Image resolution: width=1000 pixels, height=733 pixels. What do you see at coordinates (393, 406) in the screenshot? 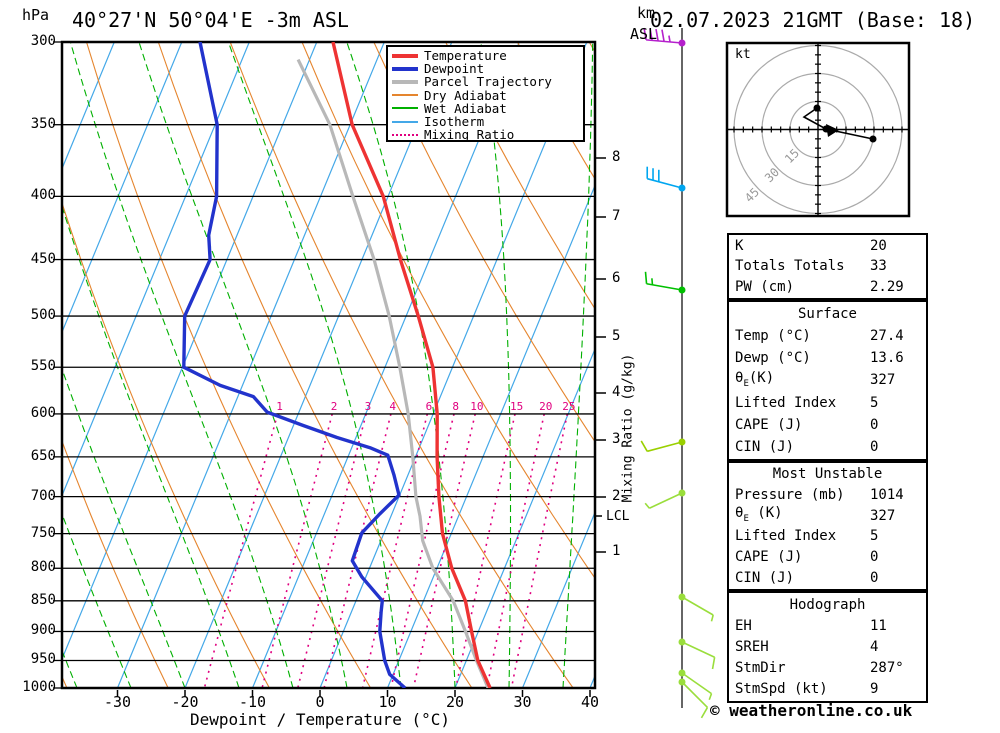
I see `mixing-ratio-value-label: 4` at bounding box center [393, 406].